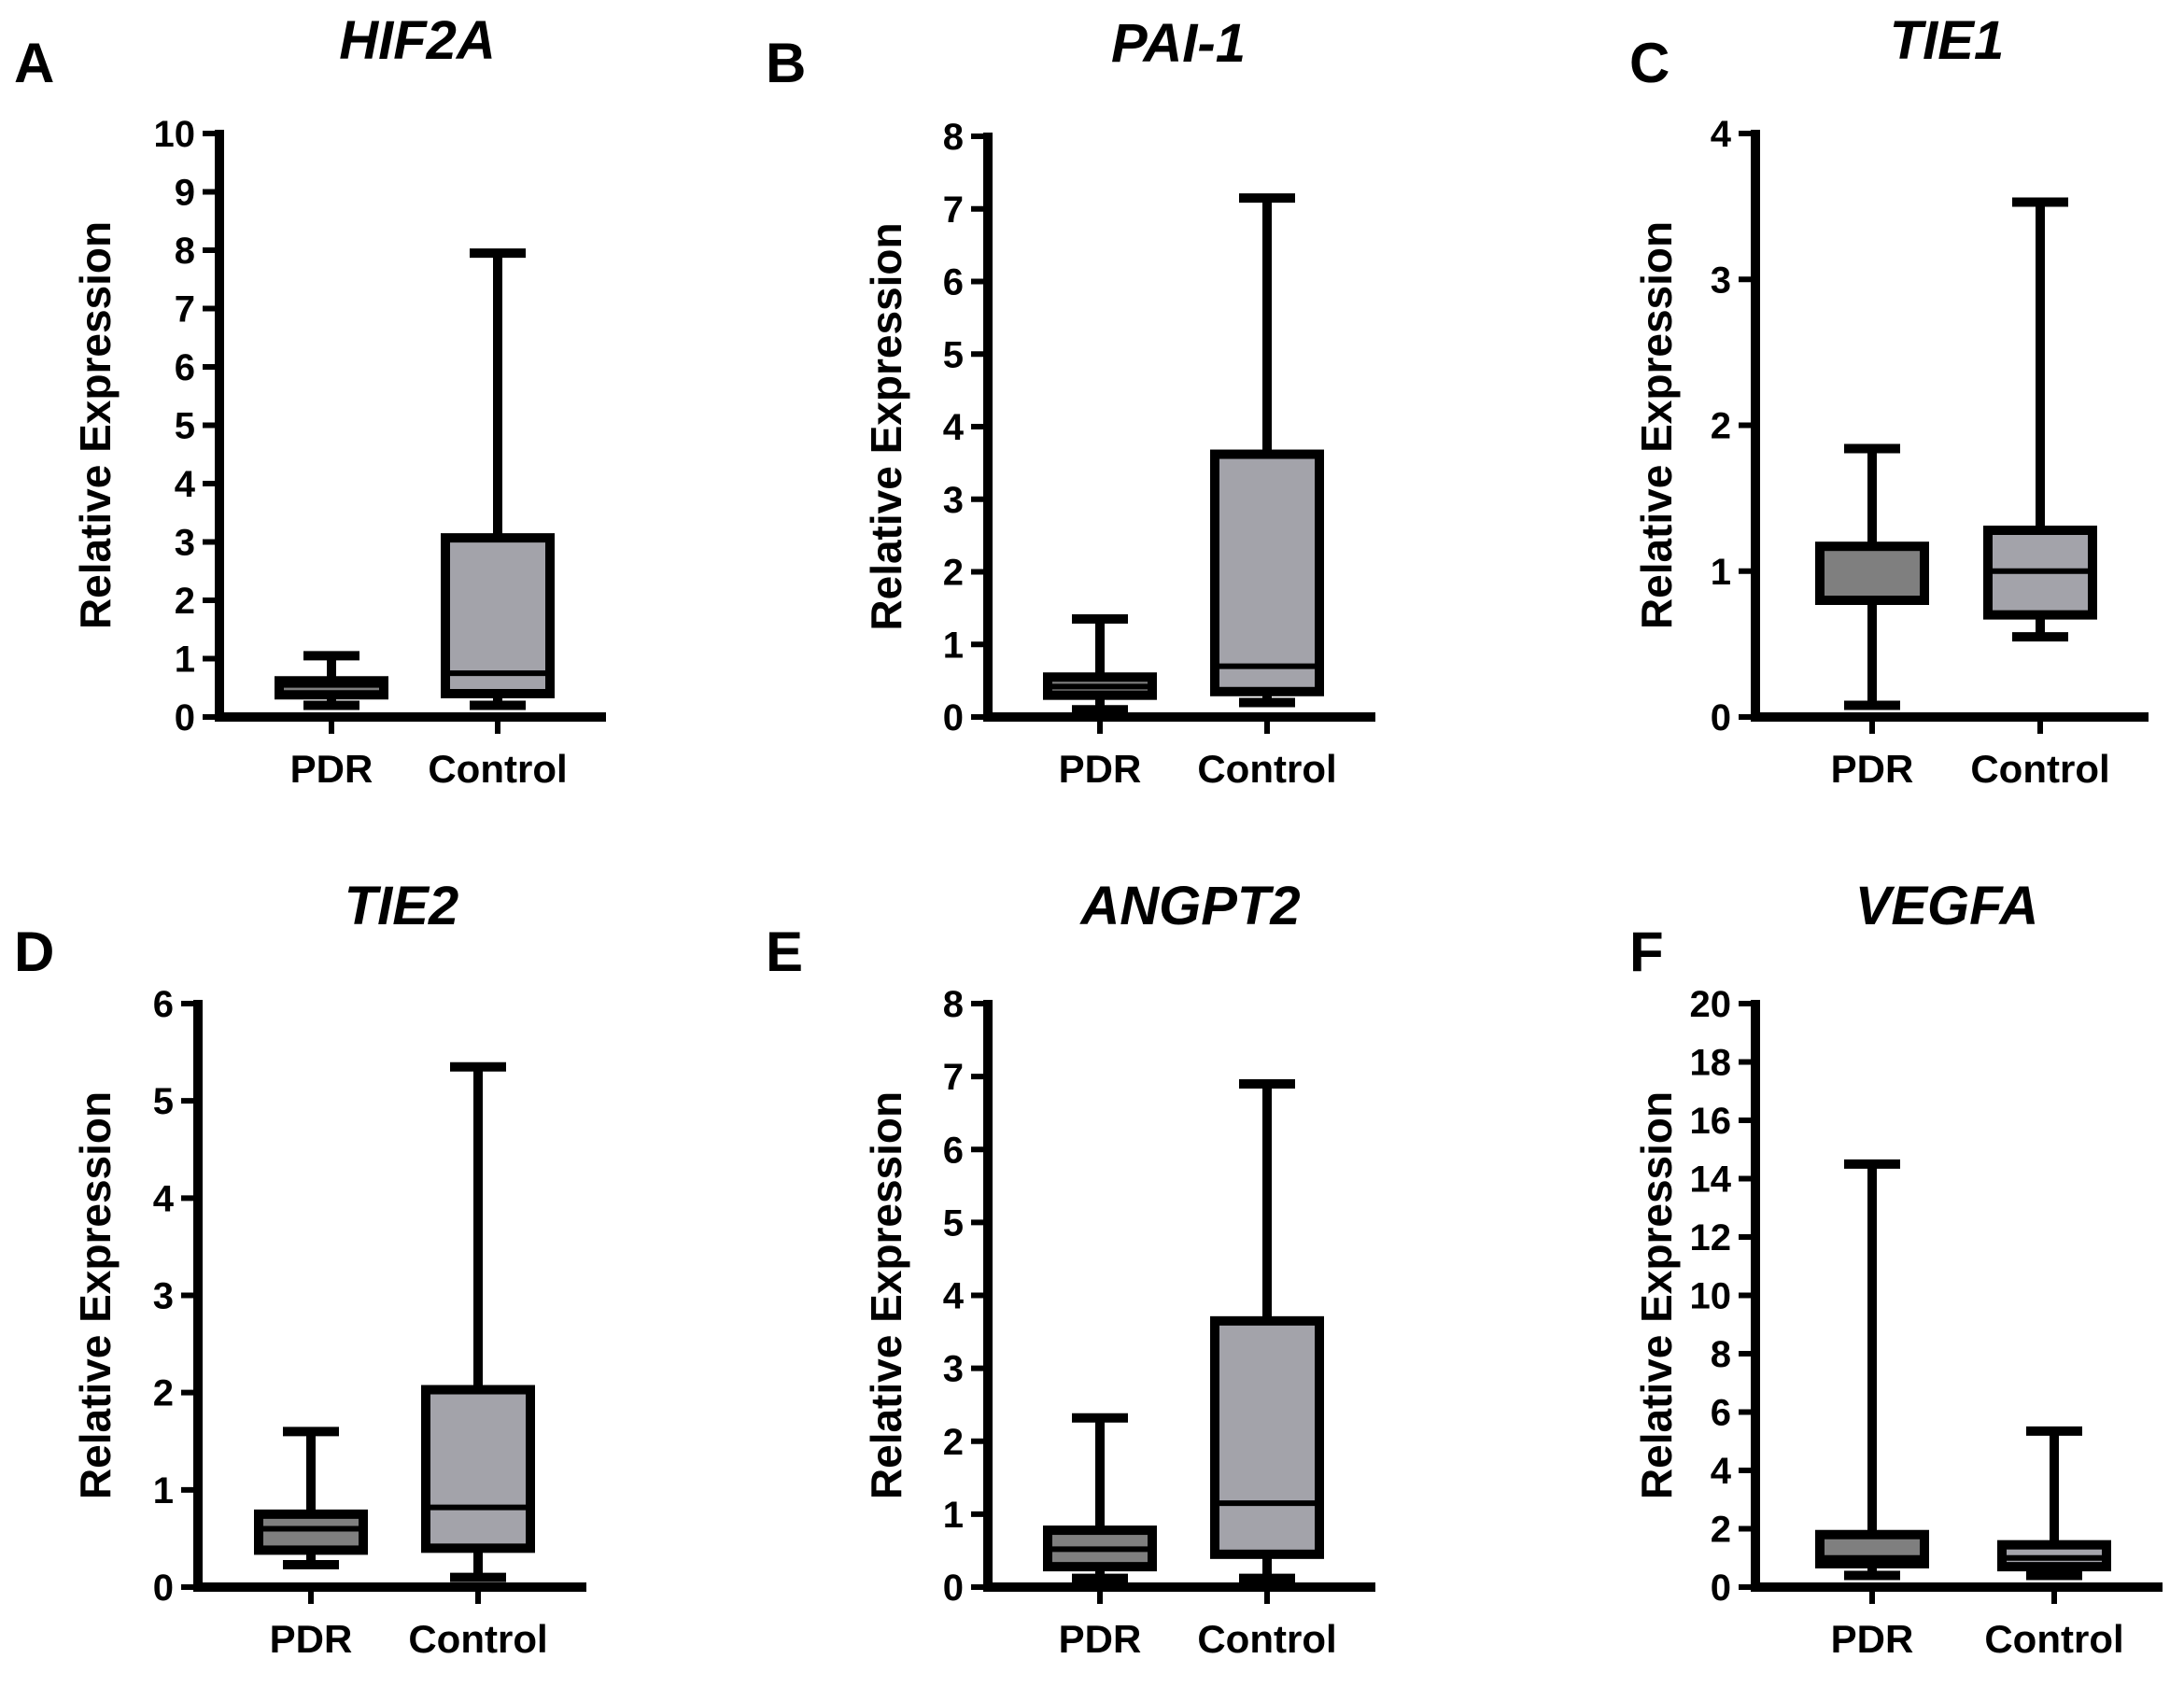 The image size is (2184, 1687). I want to click on panel-letter: D, so click(34, 952).